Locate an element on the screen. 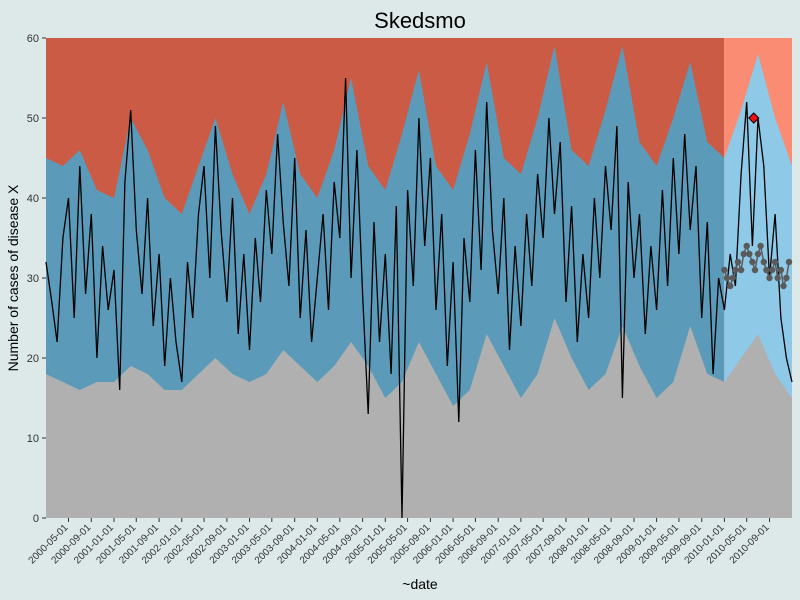 This screenshot has height=600, width=800. y-tick-label: 50 is located at coordinates (33, 119).